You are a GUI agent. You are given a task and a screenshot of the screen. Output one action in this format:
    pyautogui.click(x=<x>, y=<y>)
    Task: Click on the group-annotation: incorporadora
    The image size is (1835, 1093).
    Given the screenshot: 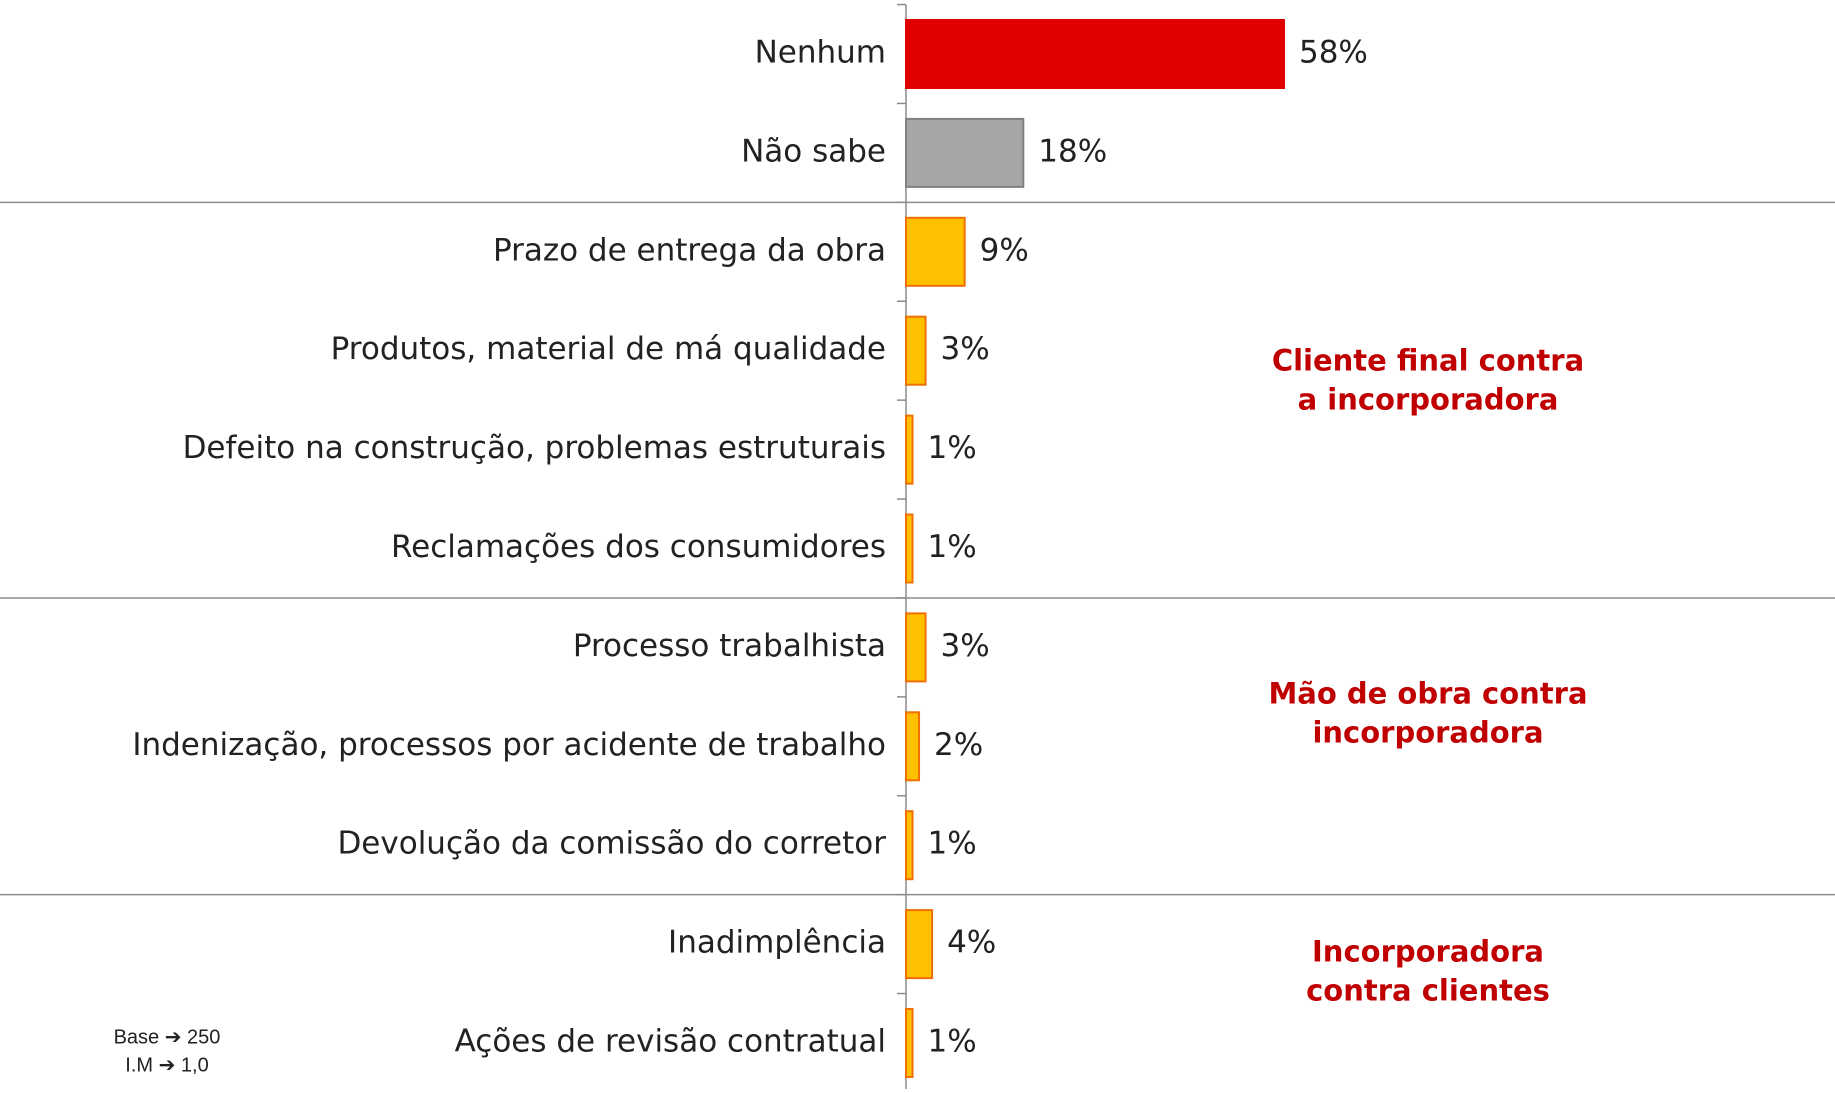 What is the action you would take?
    pyautogui.click(x=1427, y=733)
    